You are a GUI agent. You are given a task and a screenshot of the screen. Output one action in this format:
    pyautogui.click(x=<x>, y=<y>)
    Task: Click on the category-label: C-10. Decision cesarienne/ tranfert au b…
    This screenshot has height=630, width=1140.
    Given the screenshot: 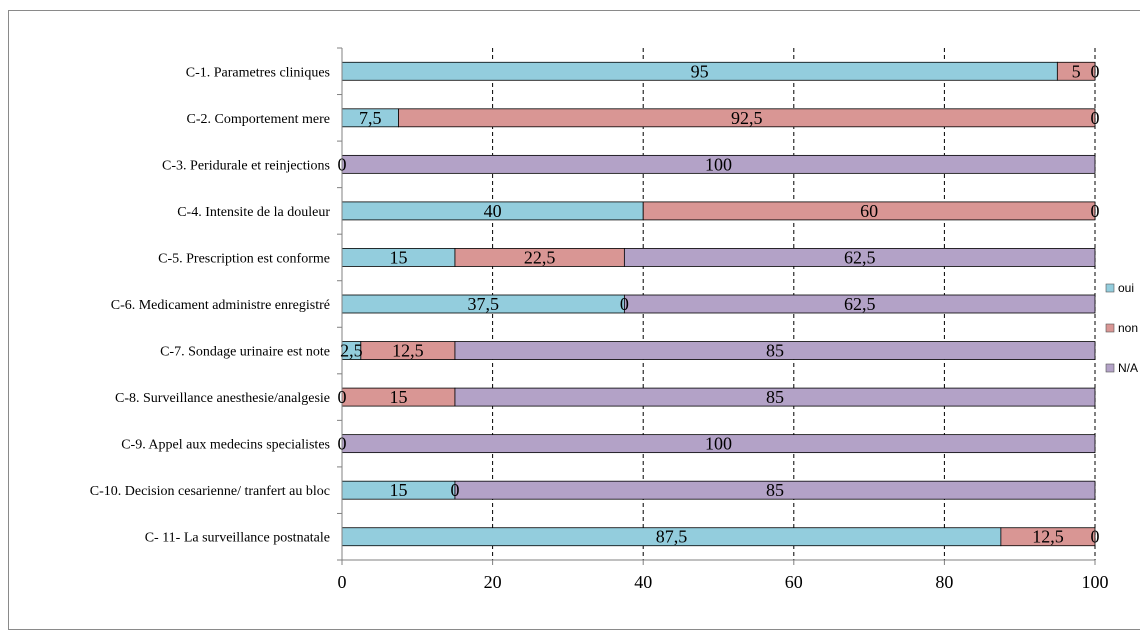 What is the action you would take?
    pyautogui.click(x=210, y=491)
    